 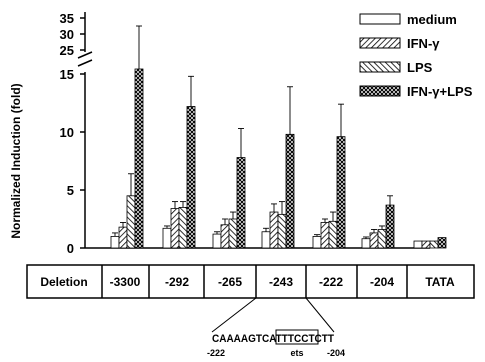 I want to click on legend-label: IFN-γ+LPS, so click(x=440, y=91).